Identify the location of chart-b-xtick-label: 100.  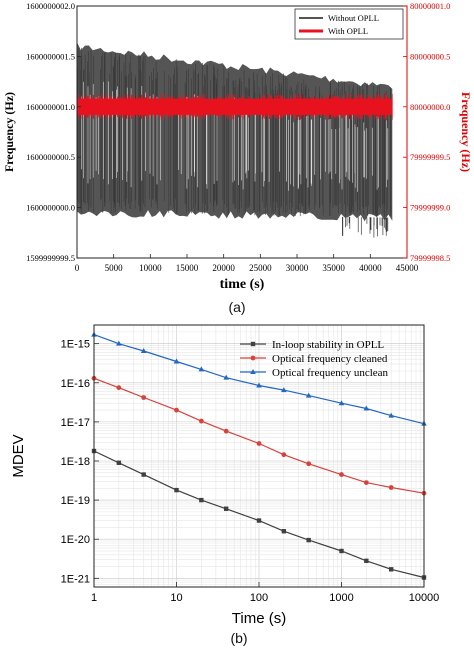
(259, 598).